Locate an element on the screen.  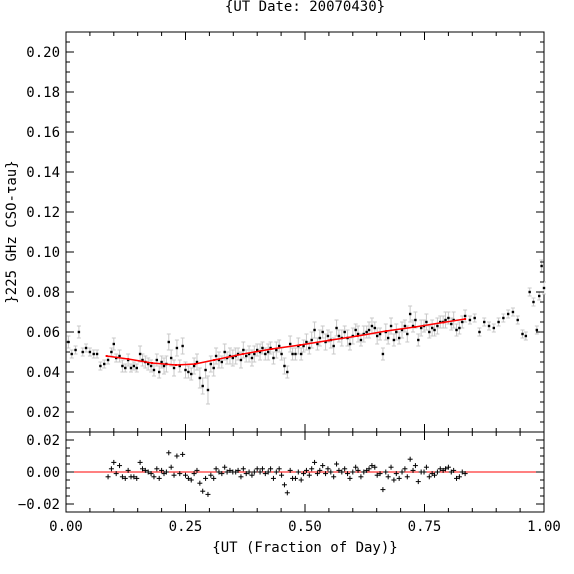
chart-title: {UT Date: 20070430} is located at coordinates (305, 7).